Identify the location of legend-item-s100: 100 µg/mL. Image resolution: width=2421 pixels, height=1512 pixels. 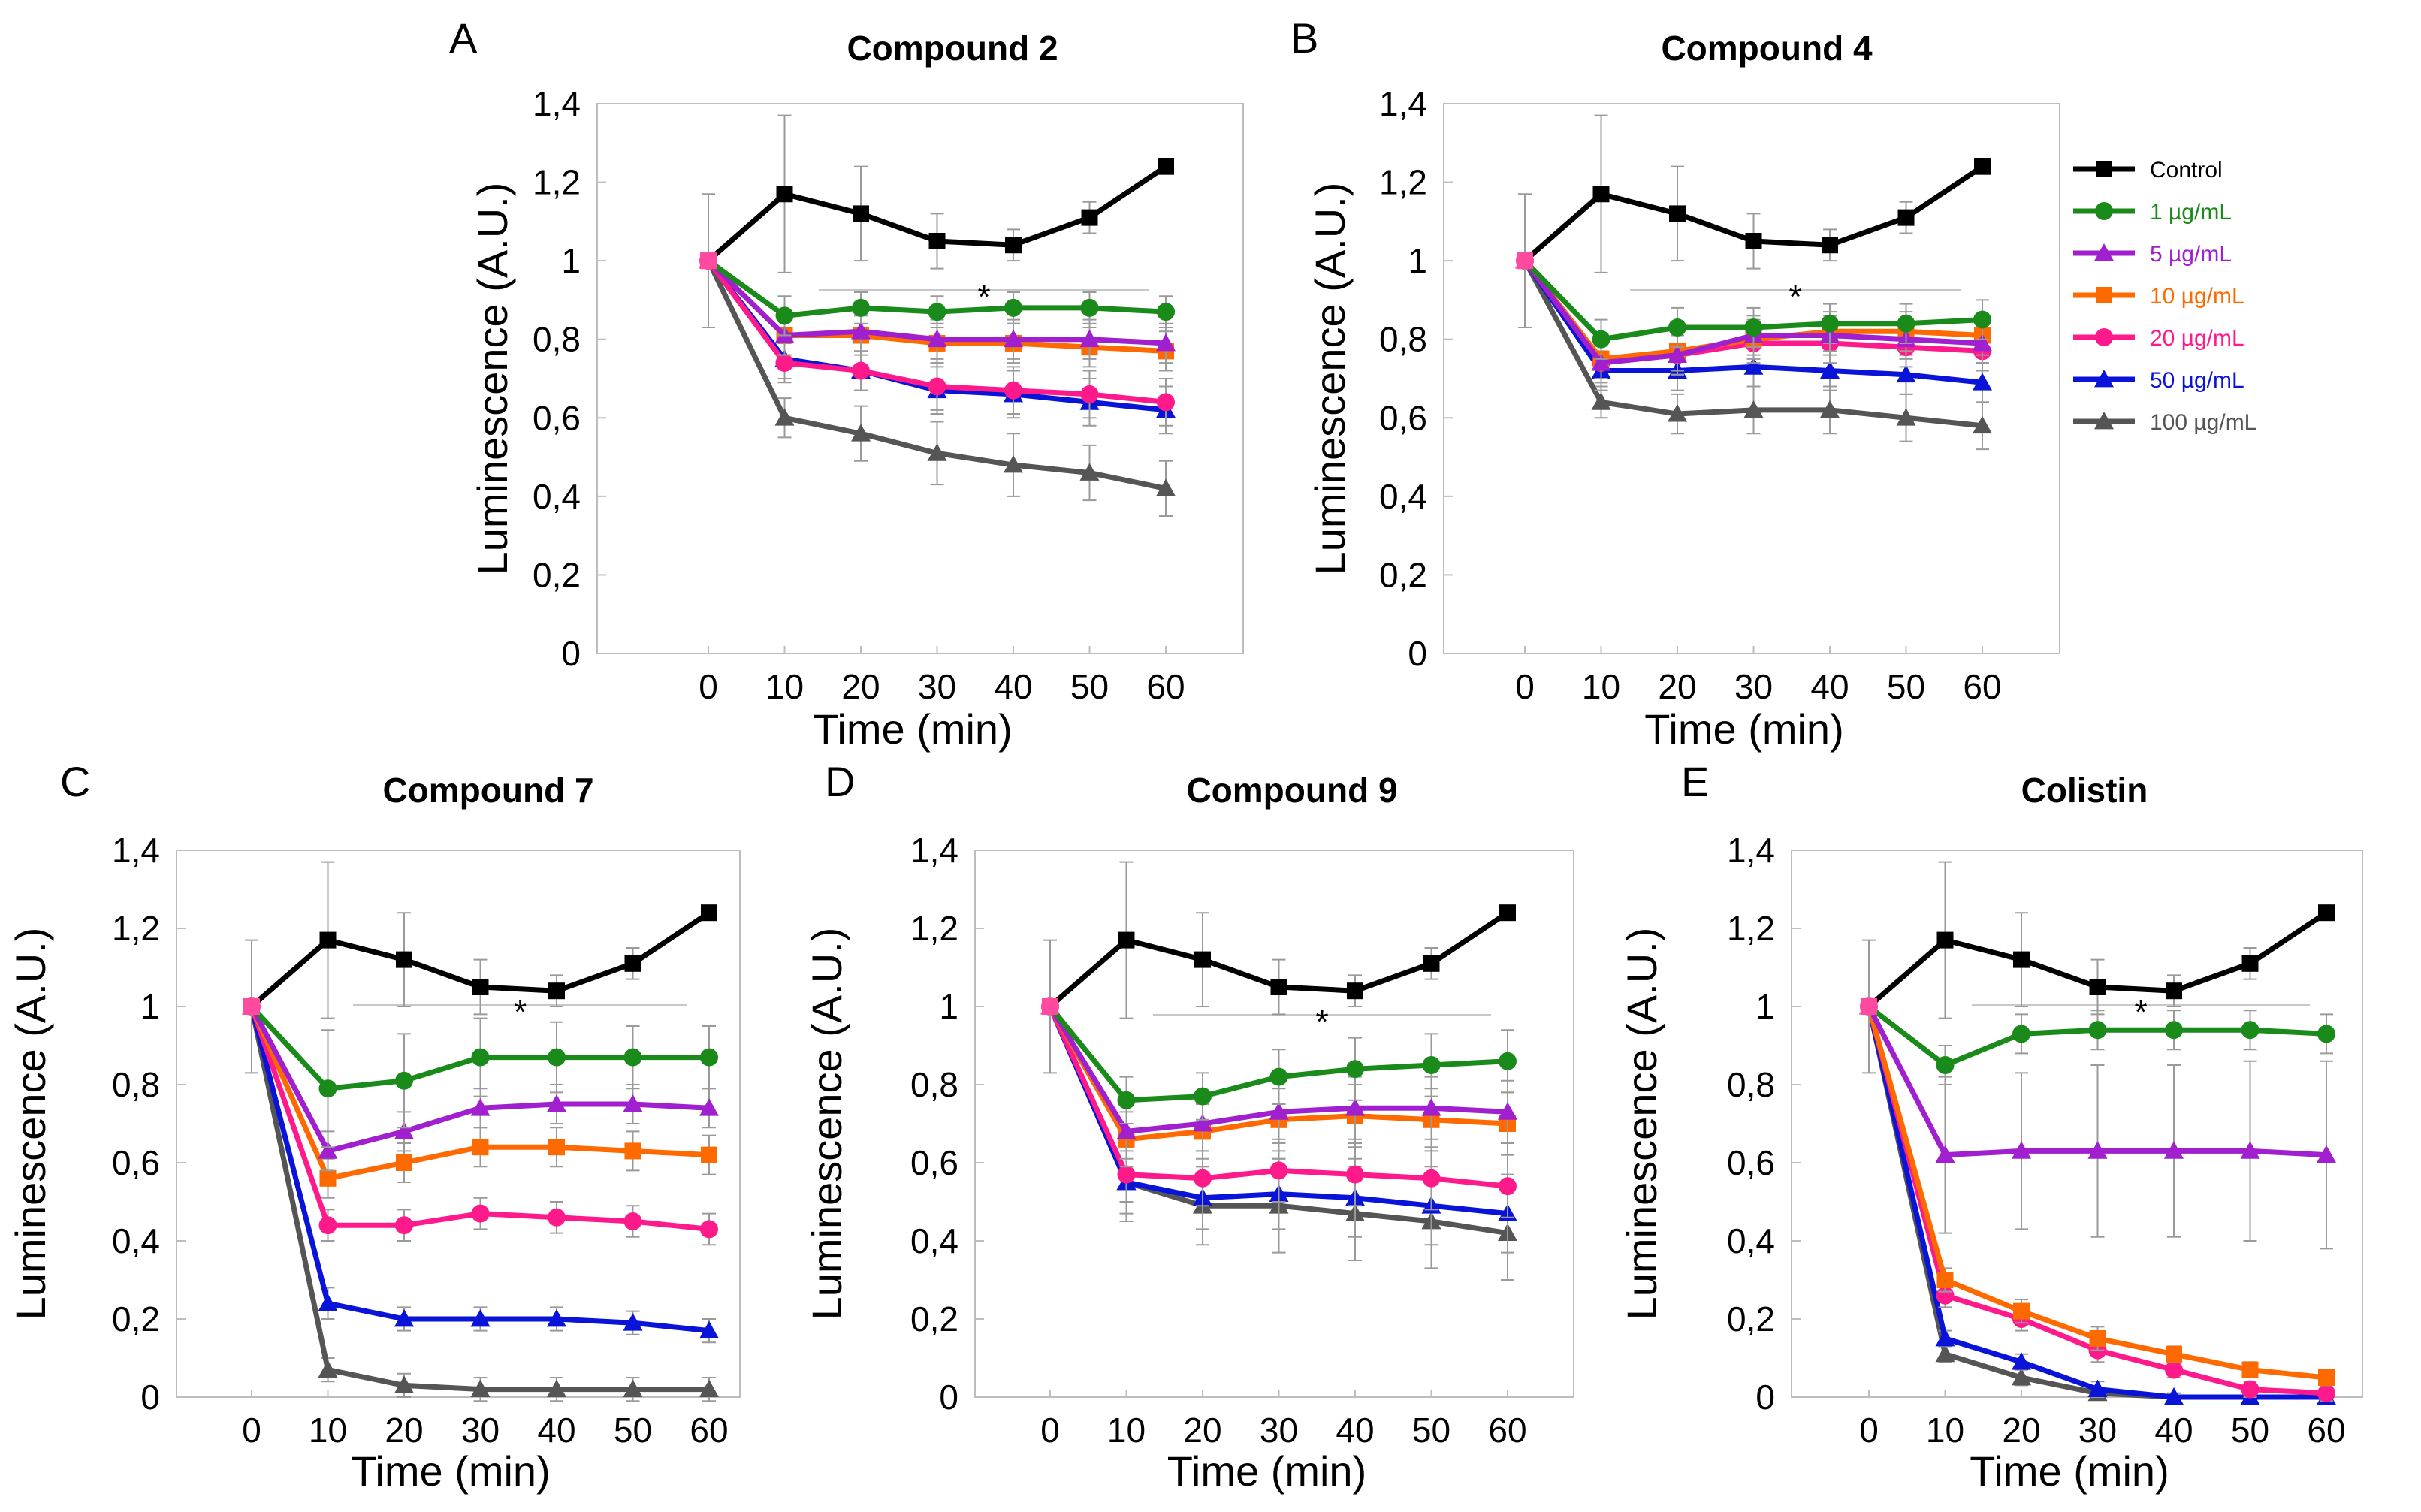
(2164, 422).